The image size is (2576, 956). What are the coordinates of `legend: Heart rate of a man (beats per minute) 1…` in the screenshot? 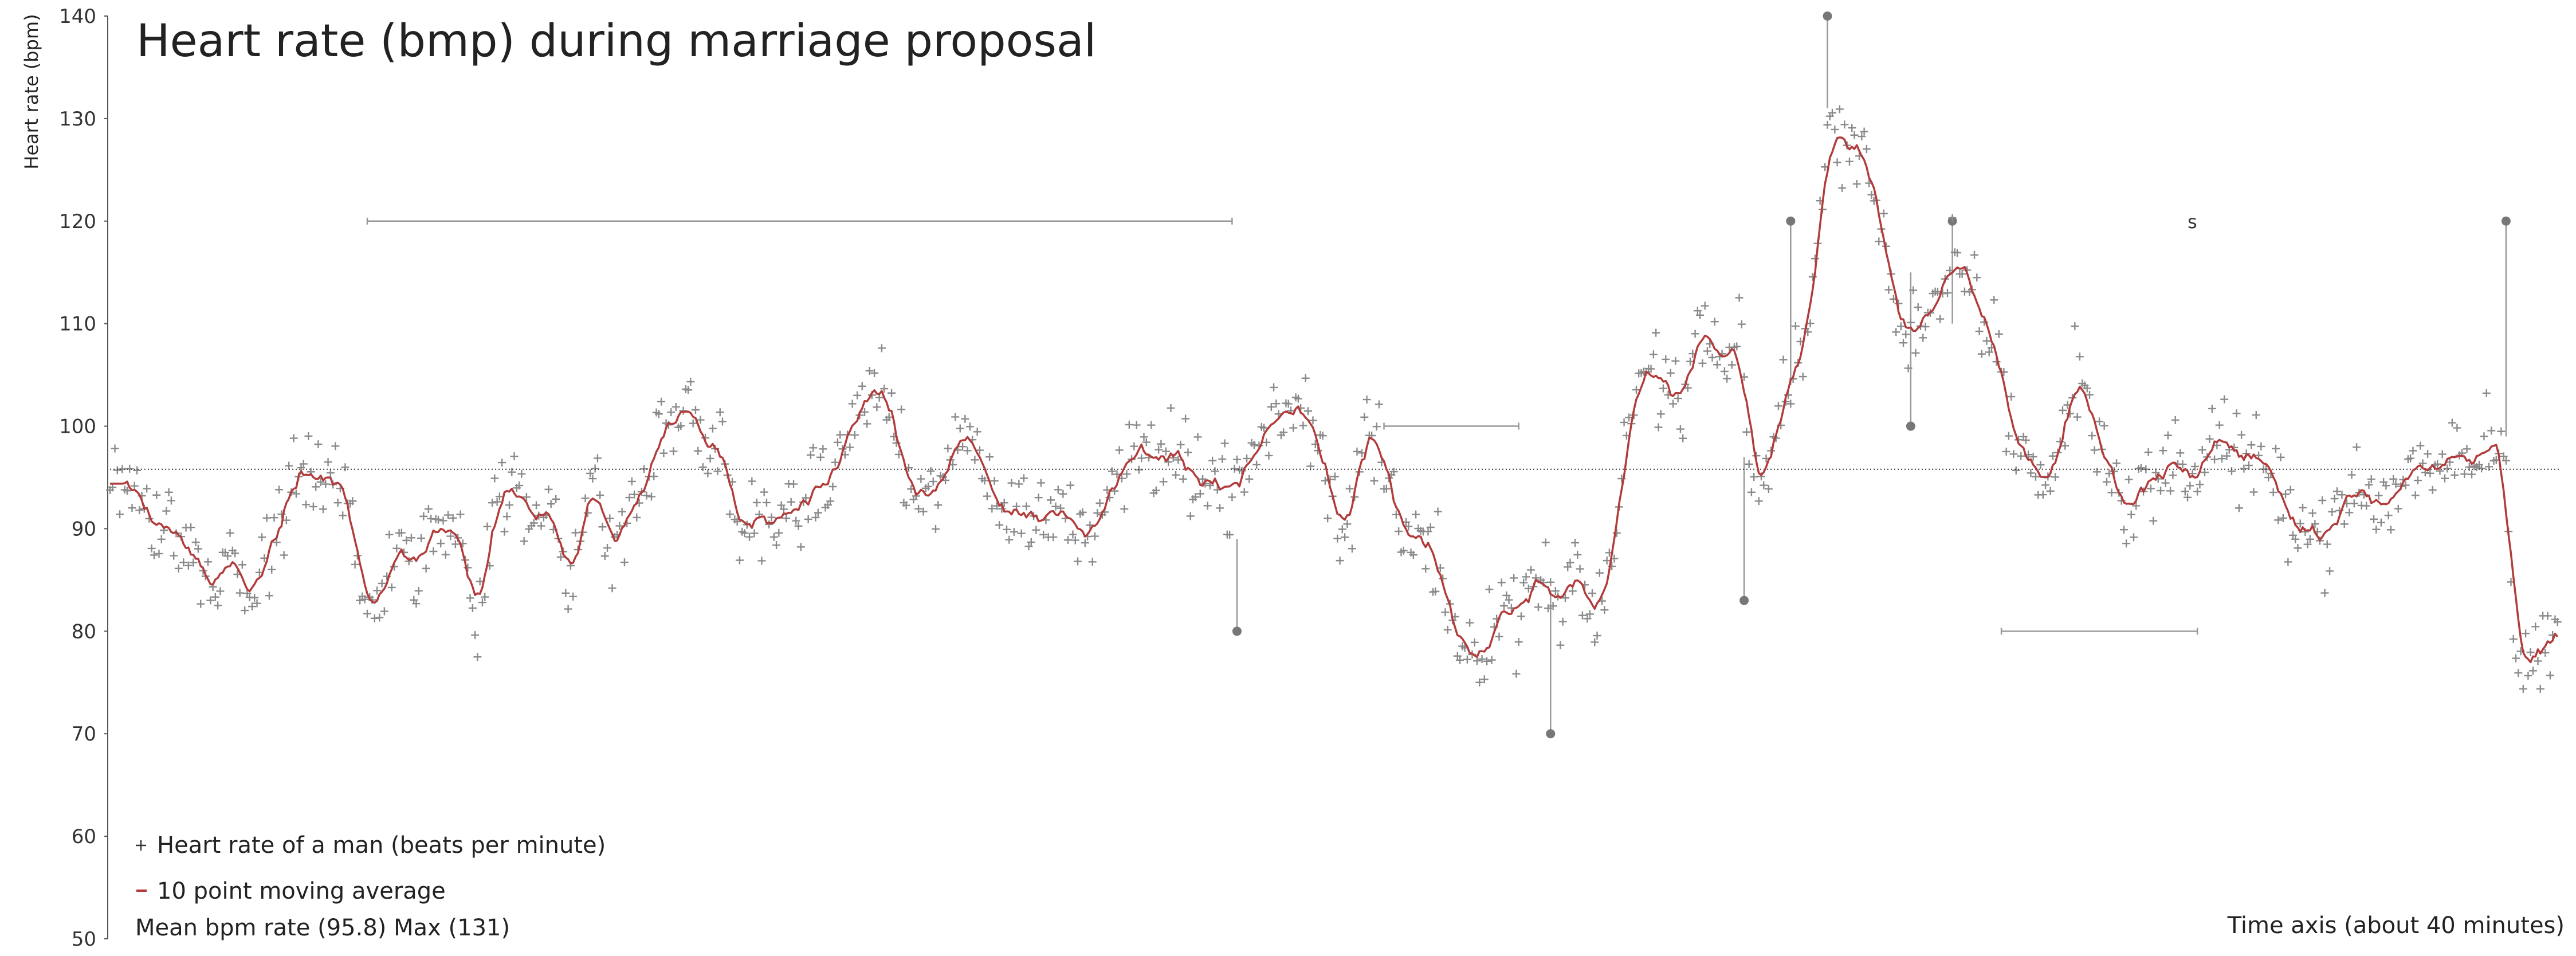 It's located at (371, 868).